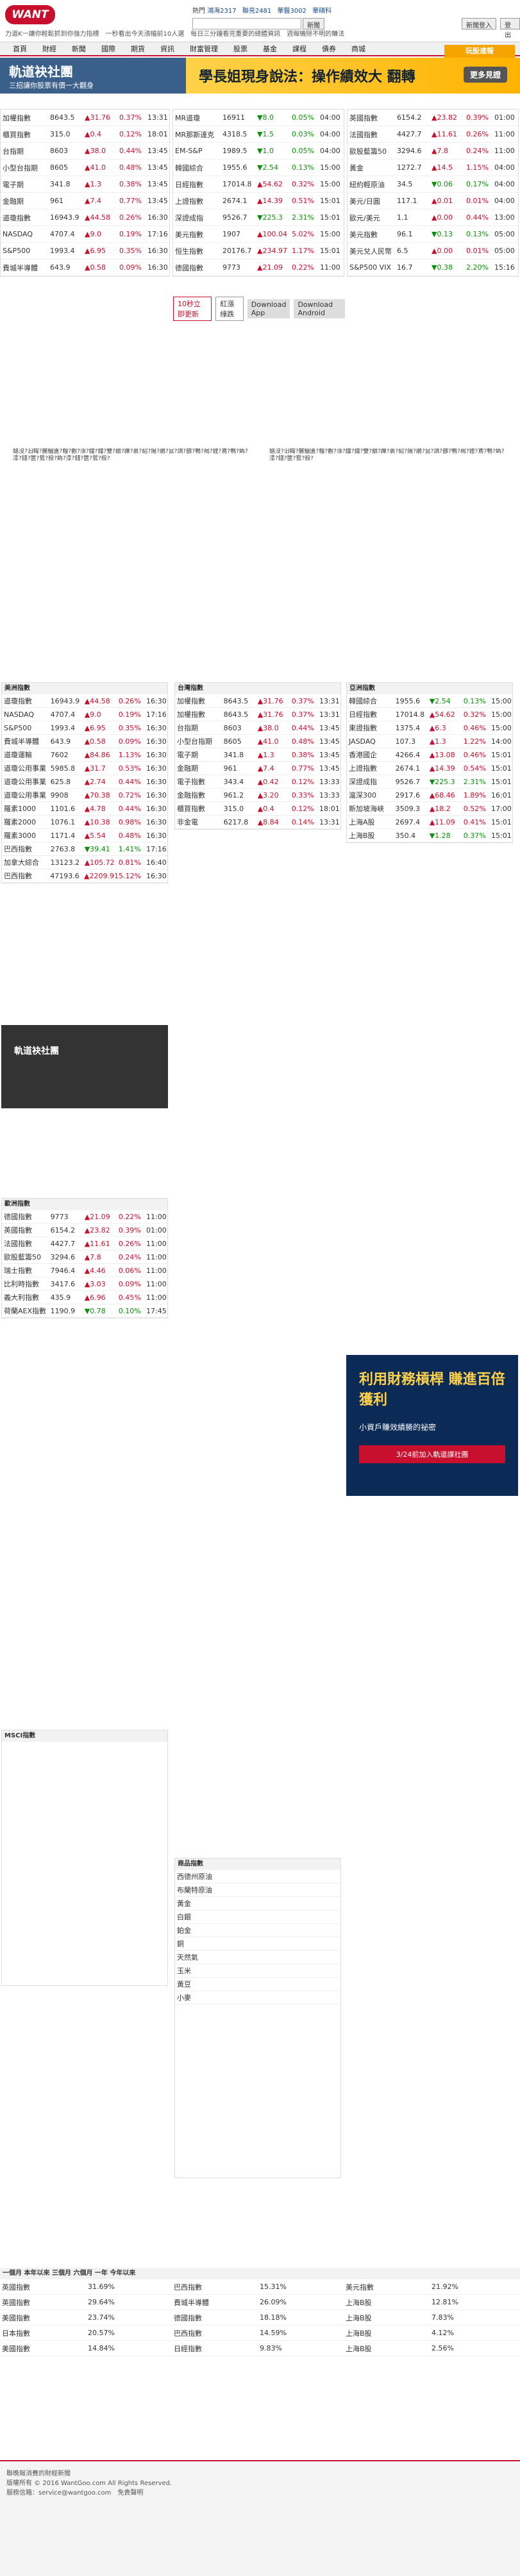 This screenshot has width=520, height=2576. What do you see at coordinates (257, 1903) in the screenshot?
I see `commodity-row: 黃金` at bounding box center [257, 1903].